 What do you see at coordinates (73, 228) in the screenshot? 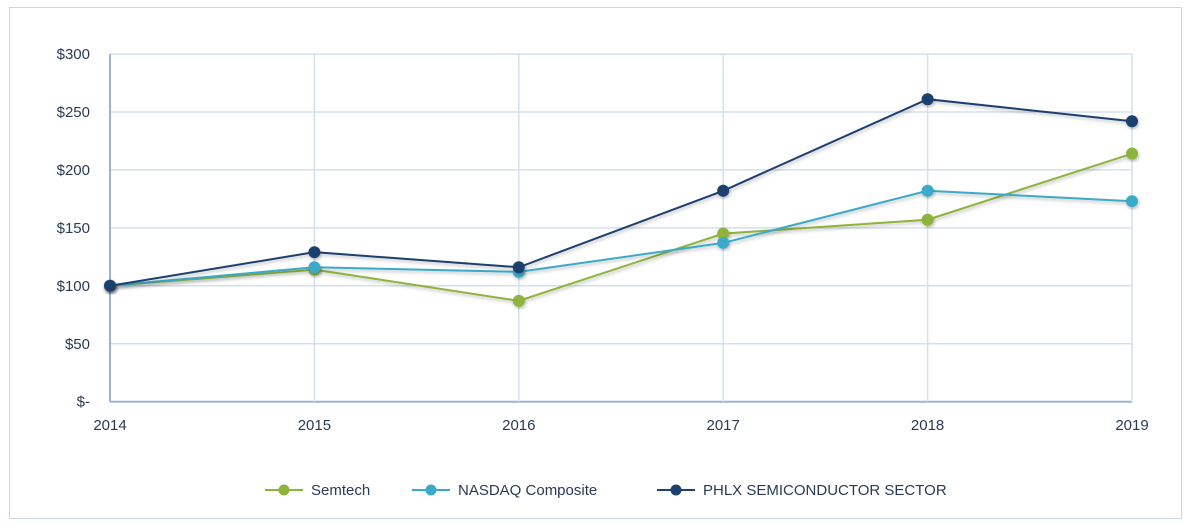
I see `y-tick-label: $150` at bounding box center [73, 228].